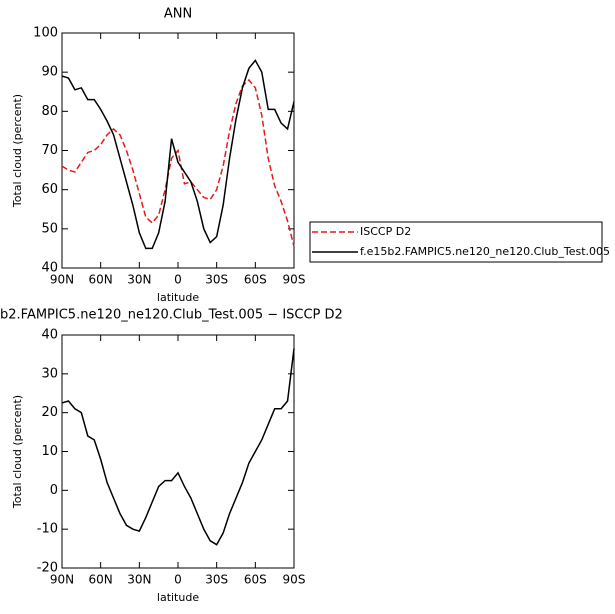 The height and width of the screenshot is (614, 615). What do you see at coordinates (47, 568) in the screenshot?
I see `y-tick-label: -20` at bounding box center [47, 568].